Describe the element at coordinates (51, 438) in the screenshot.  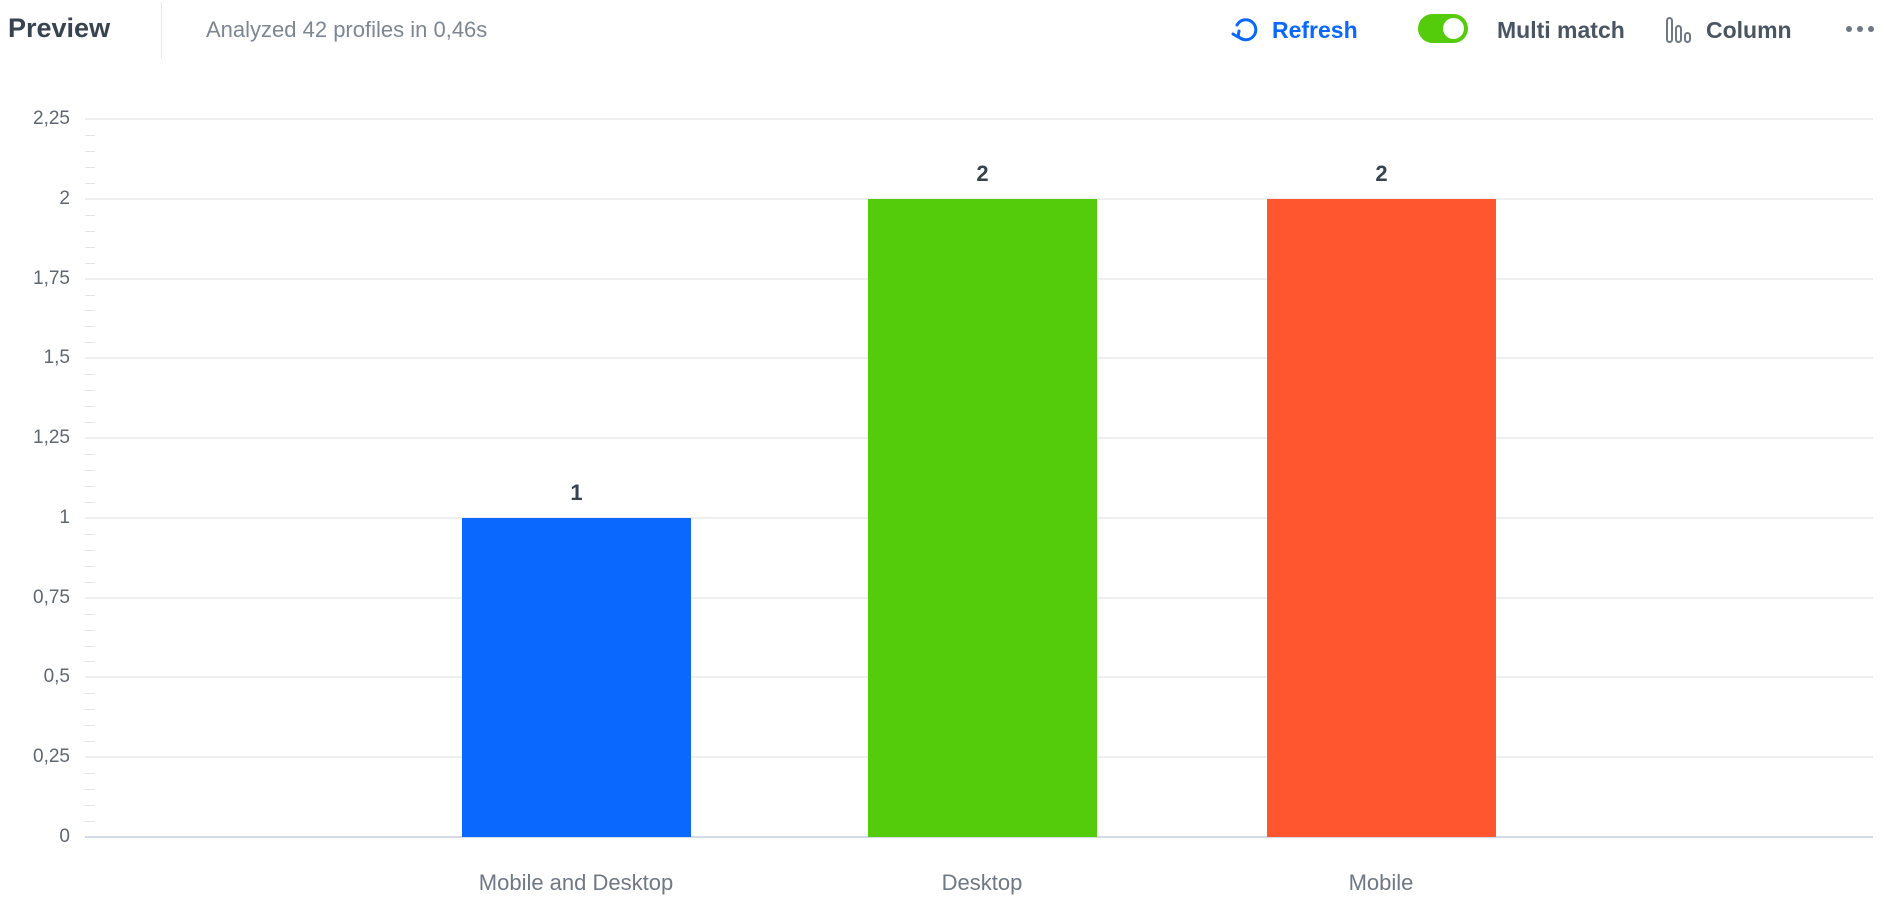
I see `y-axis-tick-label: 1,25` at that location.